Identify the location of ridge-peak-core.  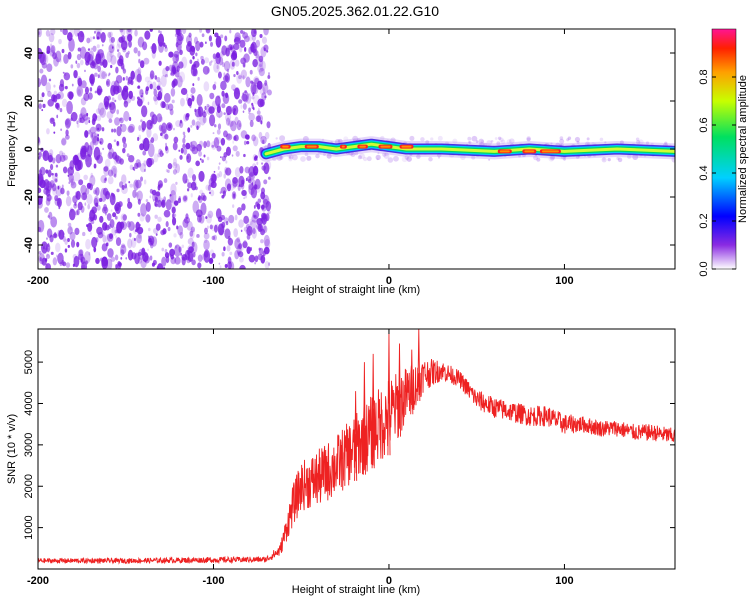
(362, 146).